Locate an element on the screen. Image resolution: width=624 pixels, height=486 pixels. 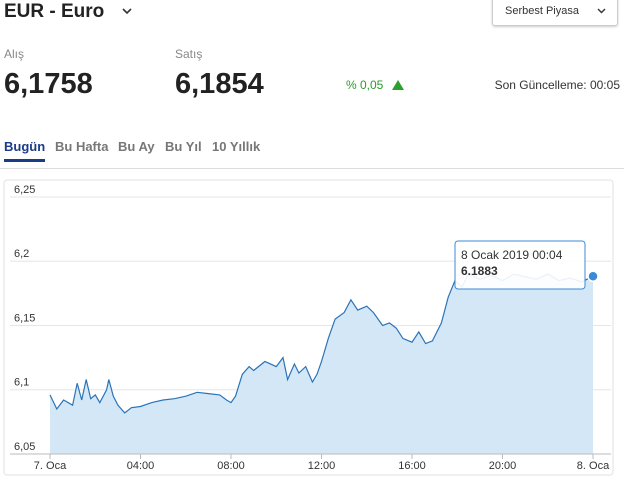
market-label: Serbest Piyasa is located at coordinates (542, 11).